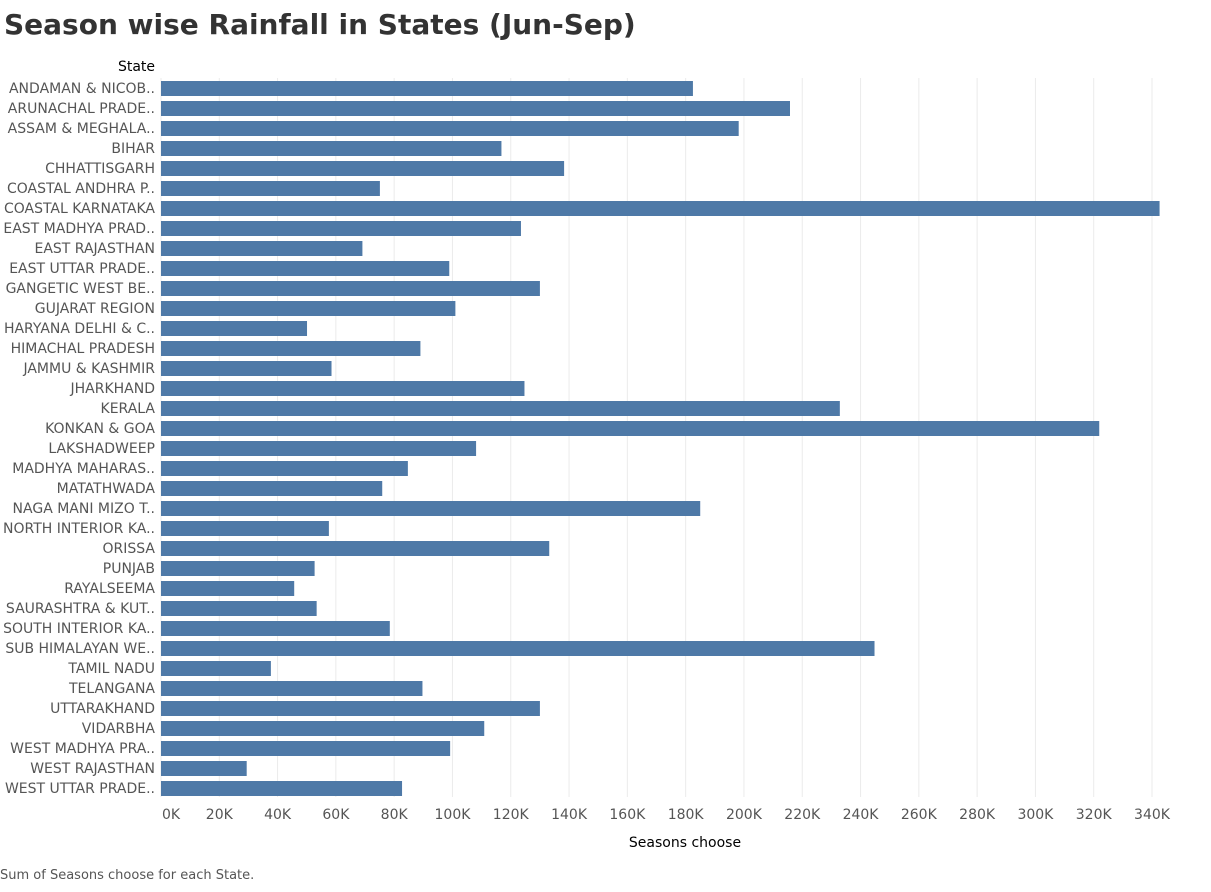  What do you see at coordinates (83, 469) in the screenshot?
I see `category-label: MADHYA MAHARAS..` at bounding box center [83, 469].